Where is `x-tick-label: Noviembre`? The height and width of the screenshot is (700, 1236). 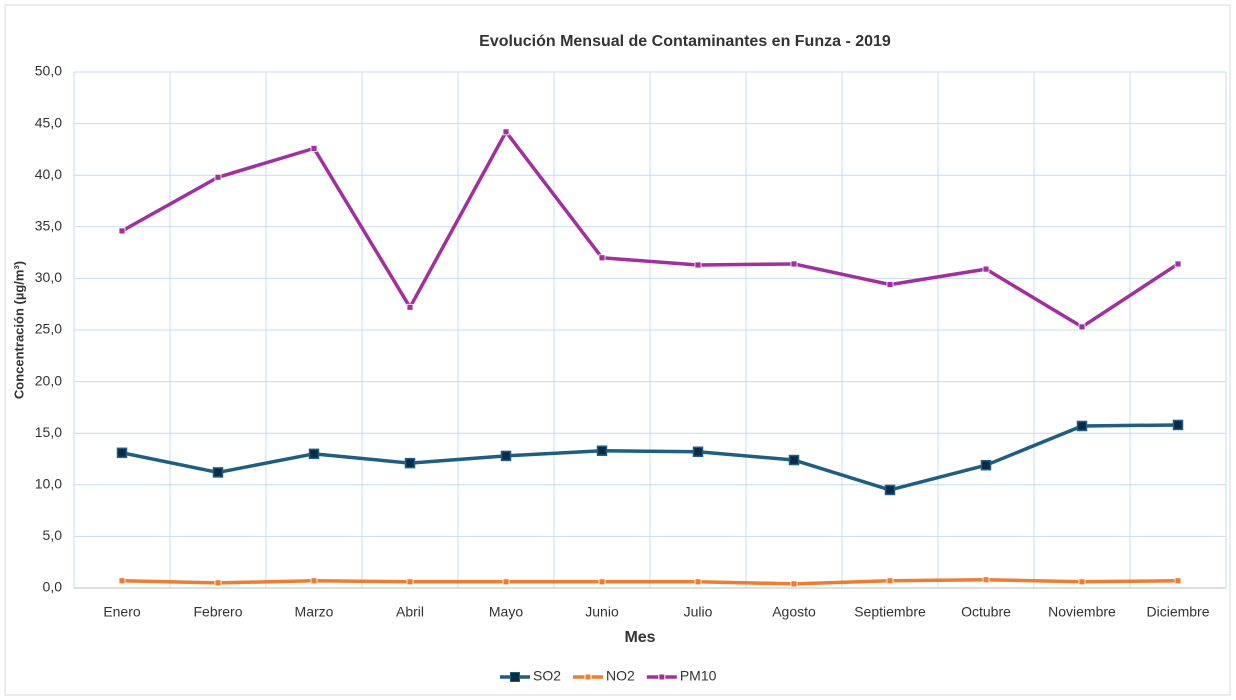 x-tick-label: Noviembre is located at coordinates (1082, 612).